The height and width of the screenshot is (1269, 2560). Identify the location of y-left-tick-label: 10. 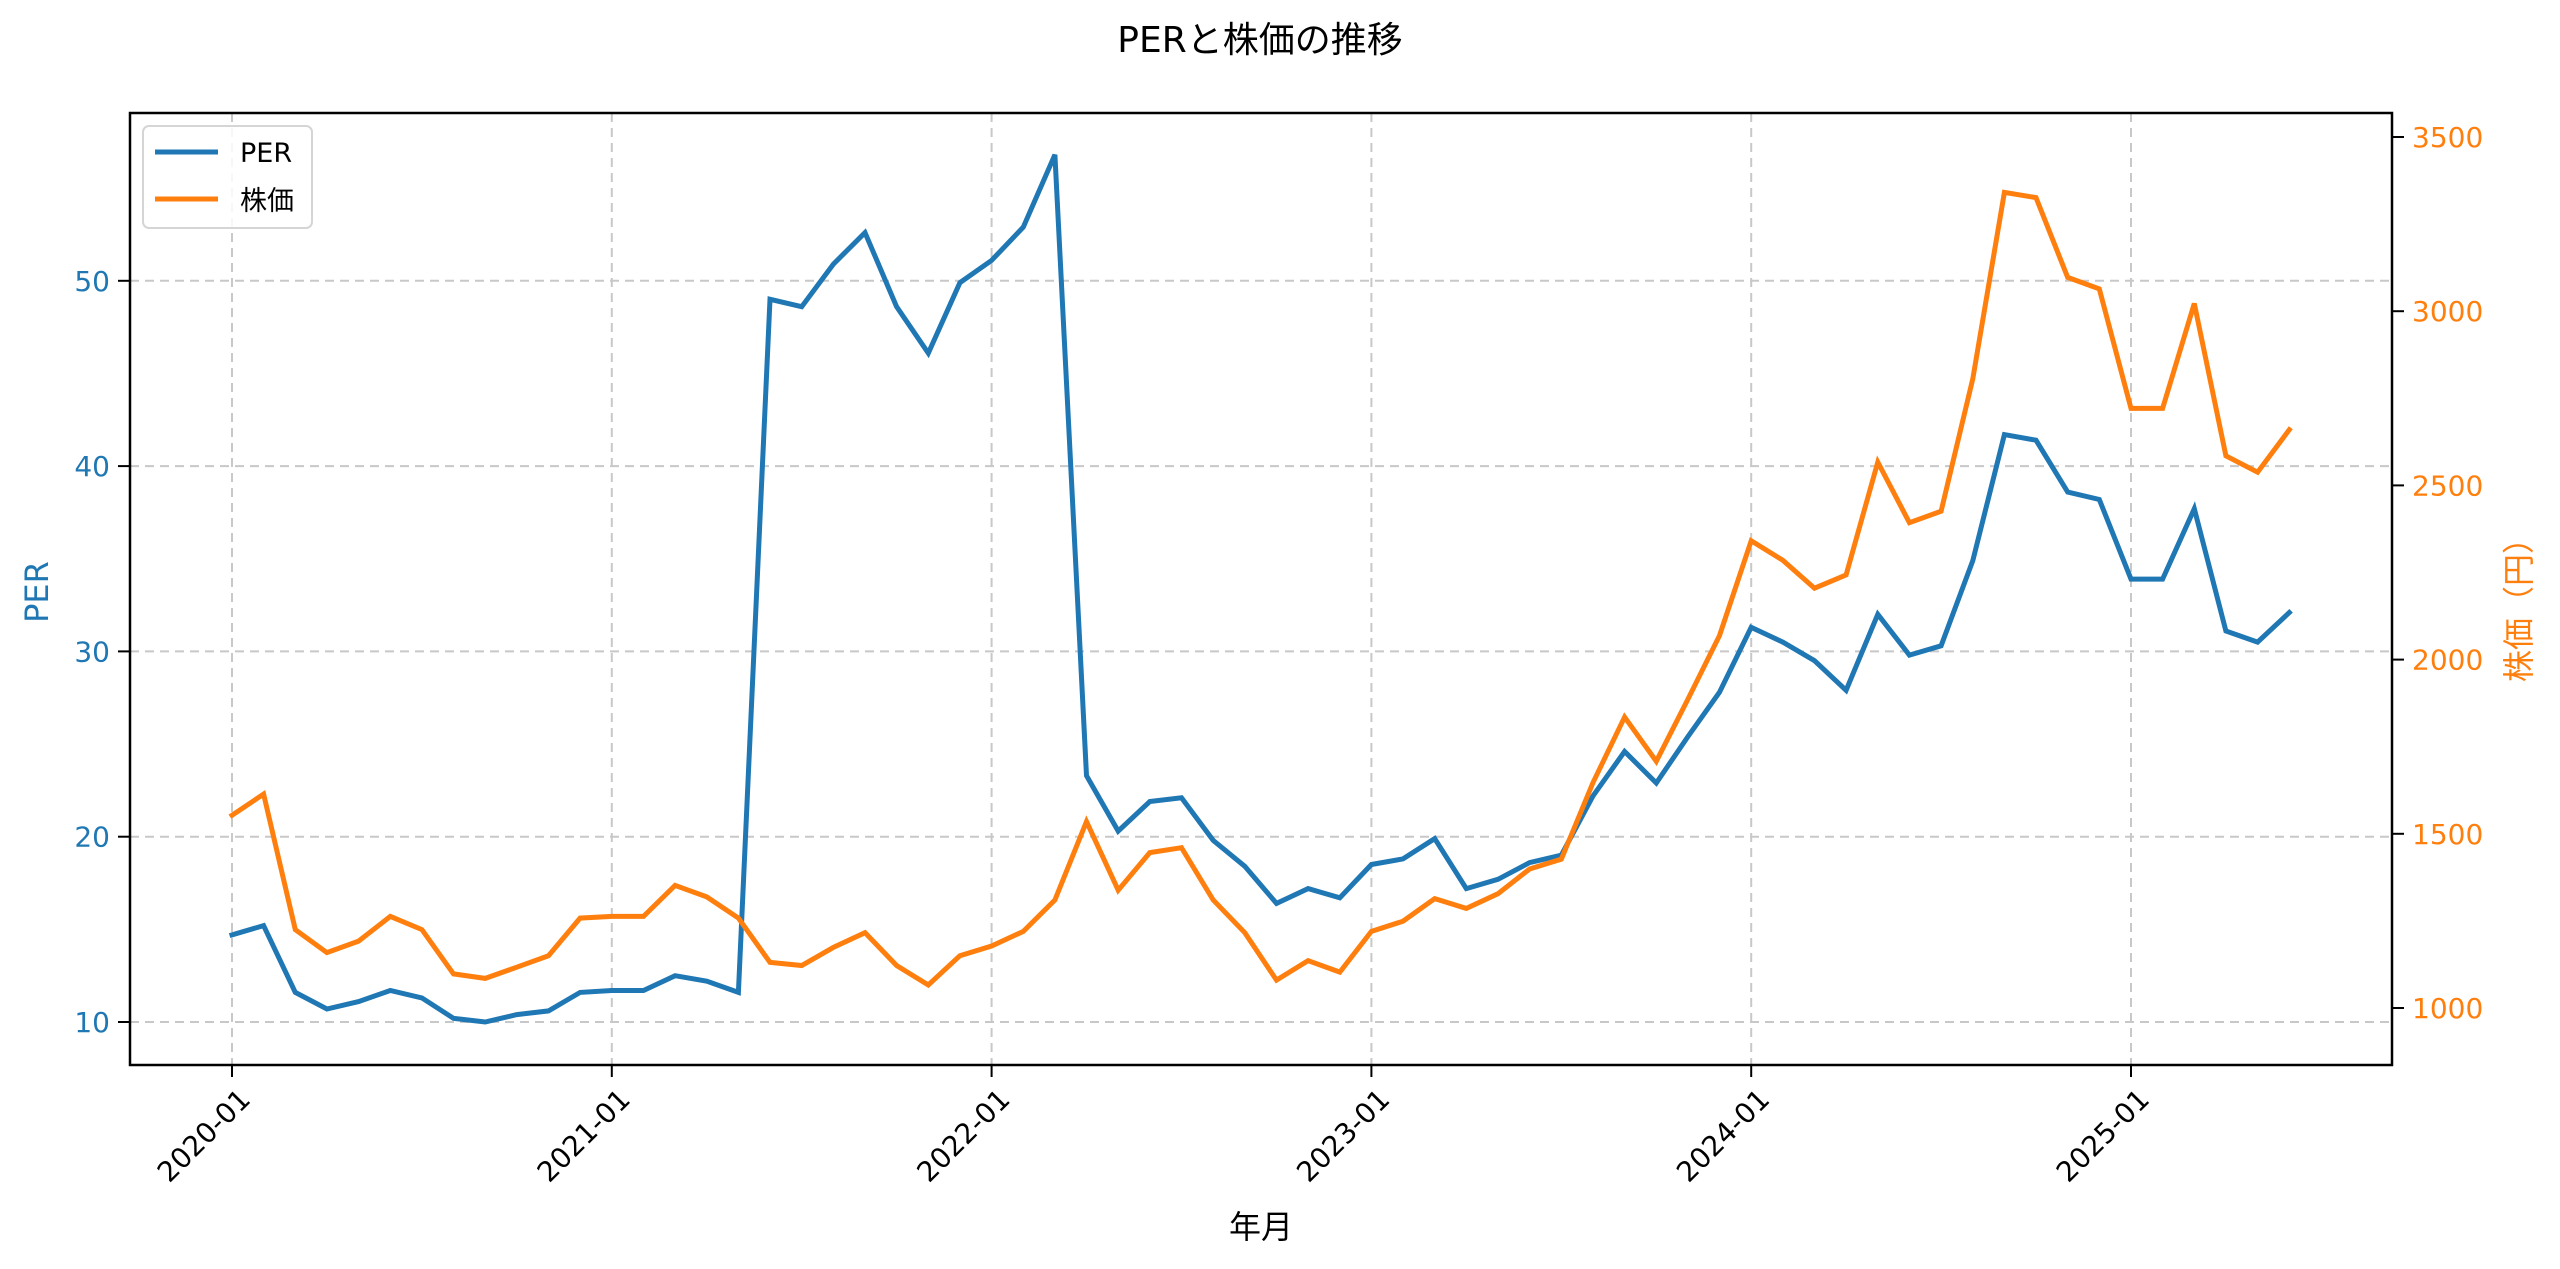
(92, 1022).